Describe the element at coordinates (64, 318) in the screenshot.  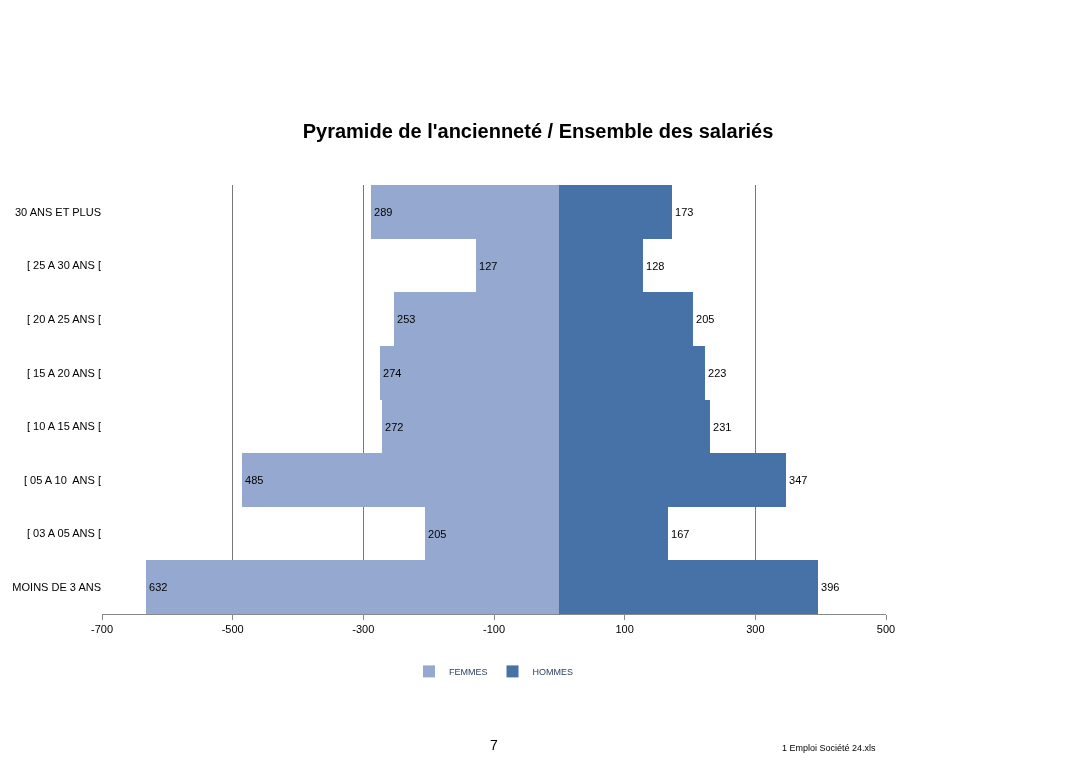
I see `y-tick-label: [ 20 A 25 ANS [` at that location.